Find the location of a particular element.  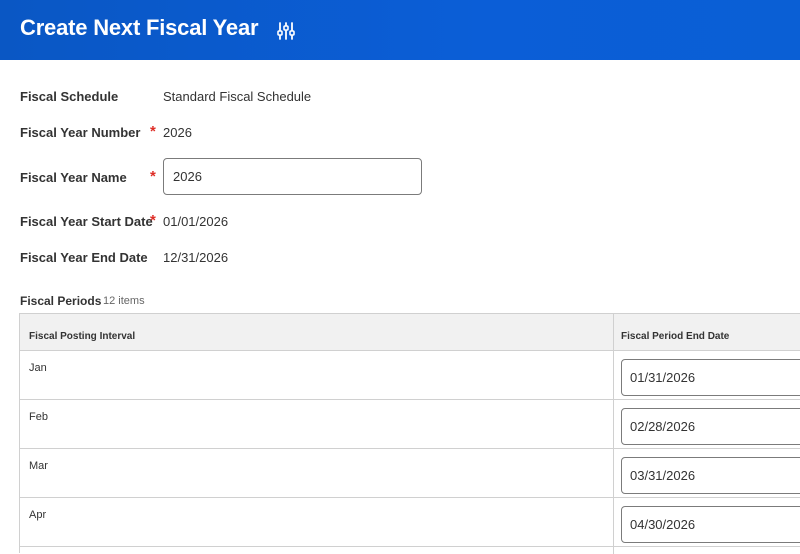

posting-interval-cell: Feb is located at coordinates (38, 417).